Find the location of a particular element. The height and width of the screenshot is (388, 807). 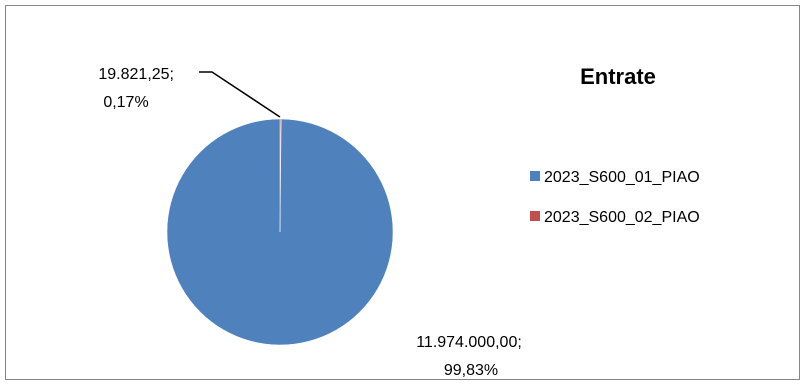

legend-label-2: 2023_S600_02_PIAO is located at coordinates (622, 217).